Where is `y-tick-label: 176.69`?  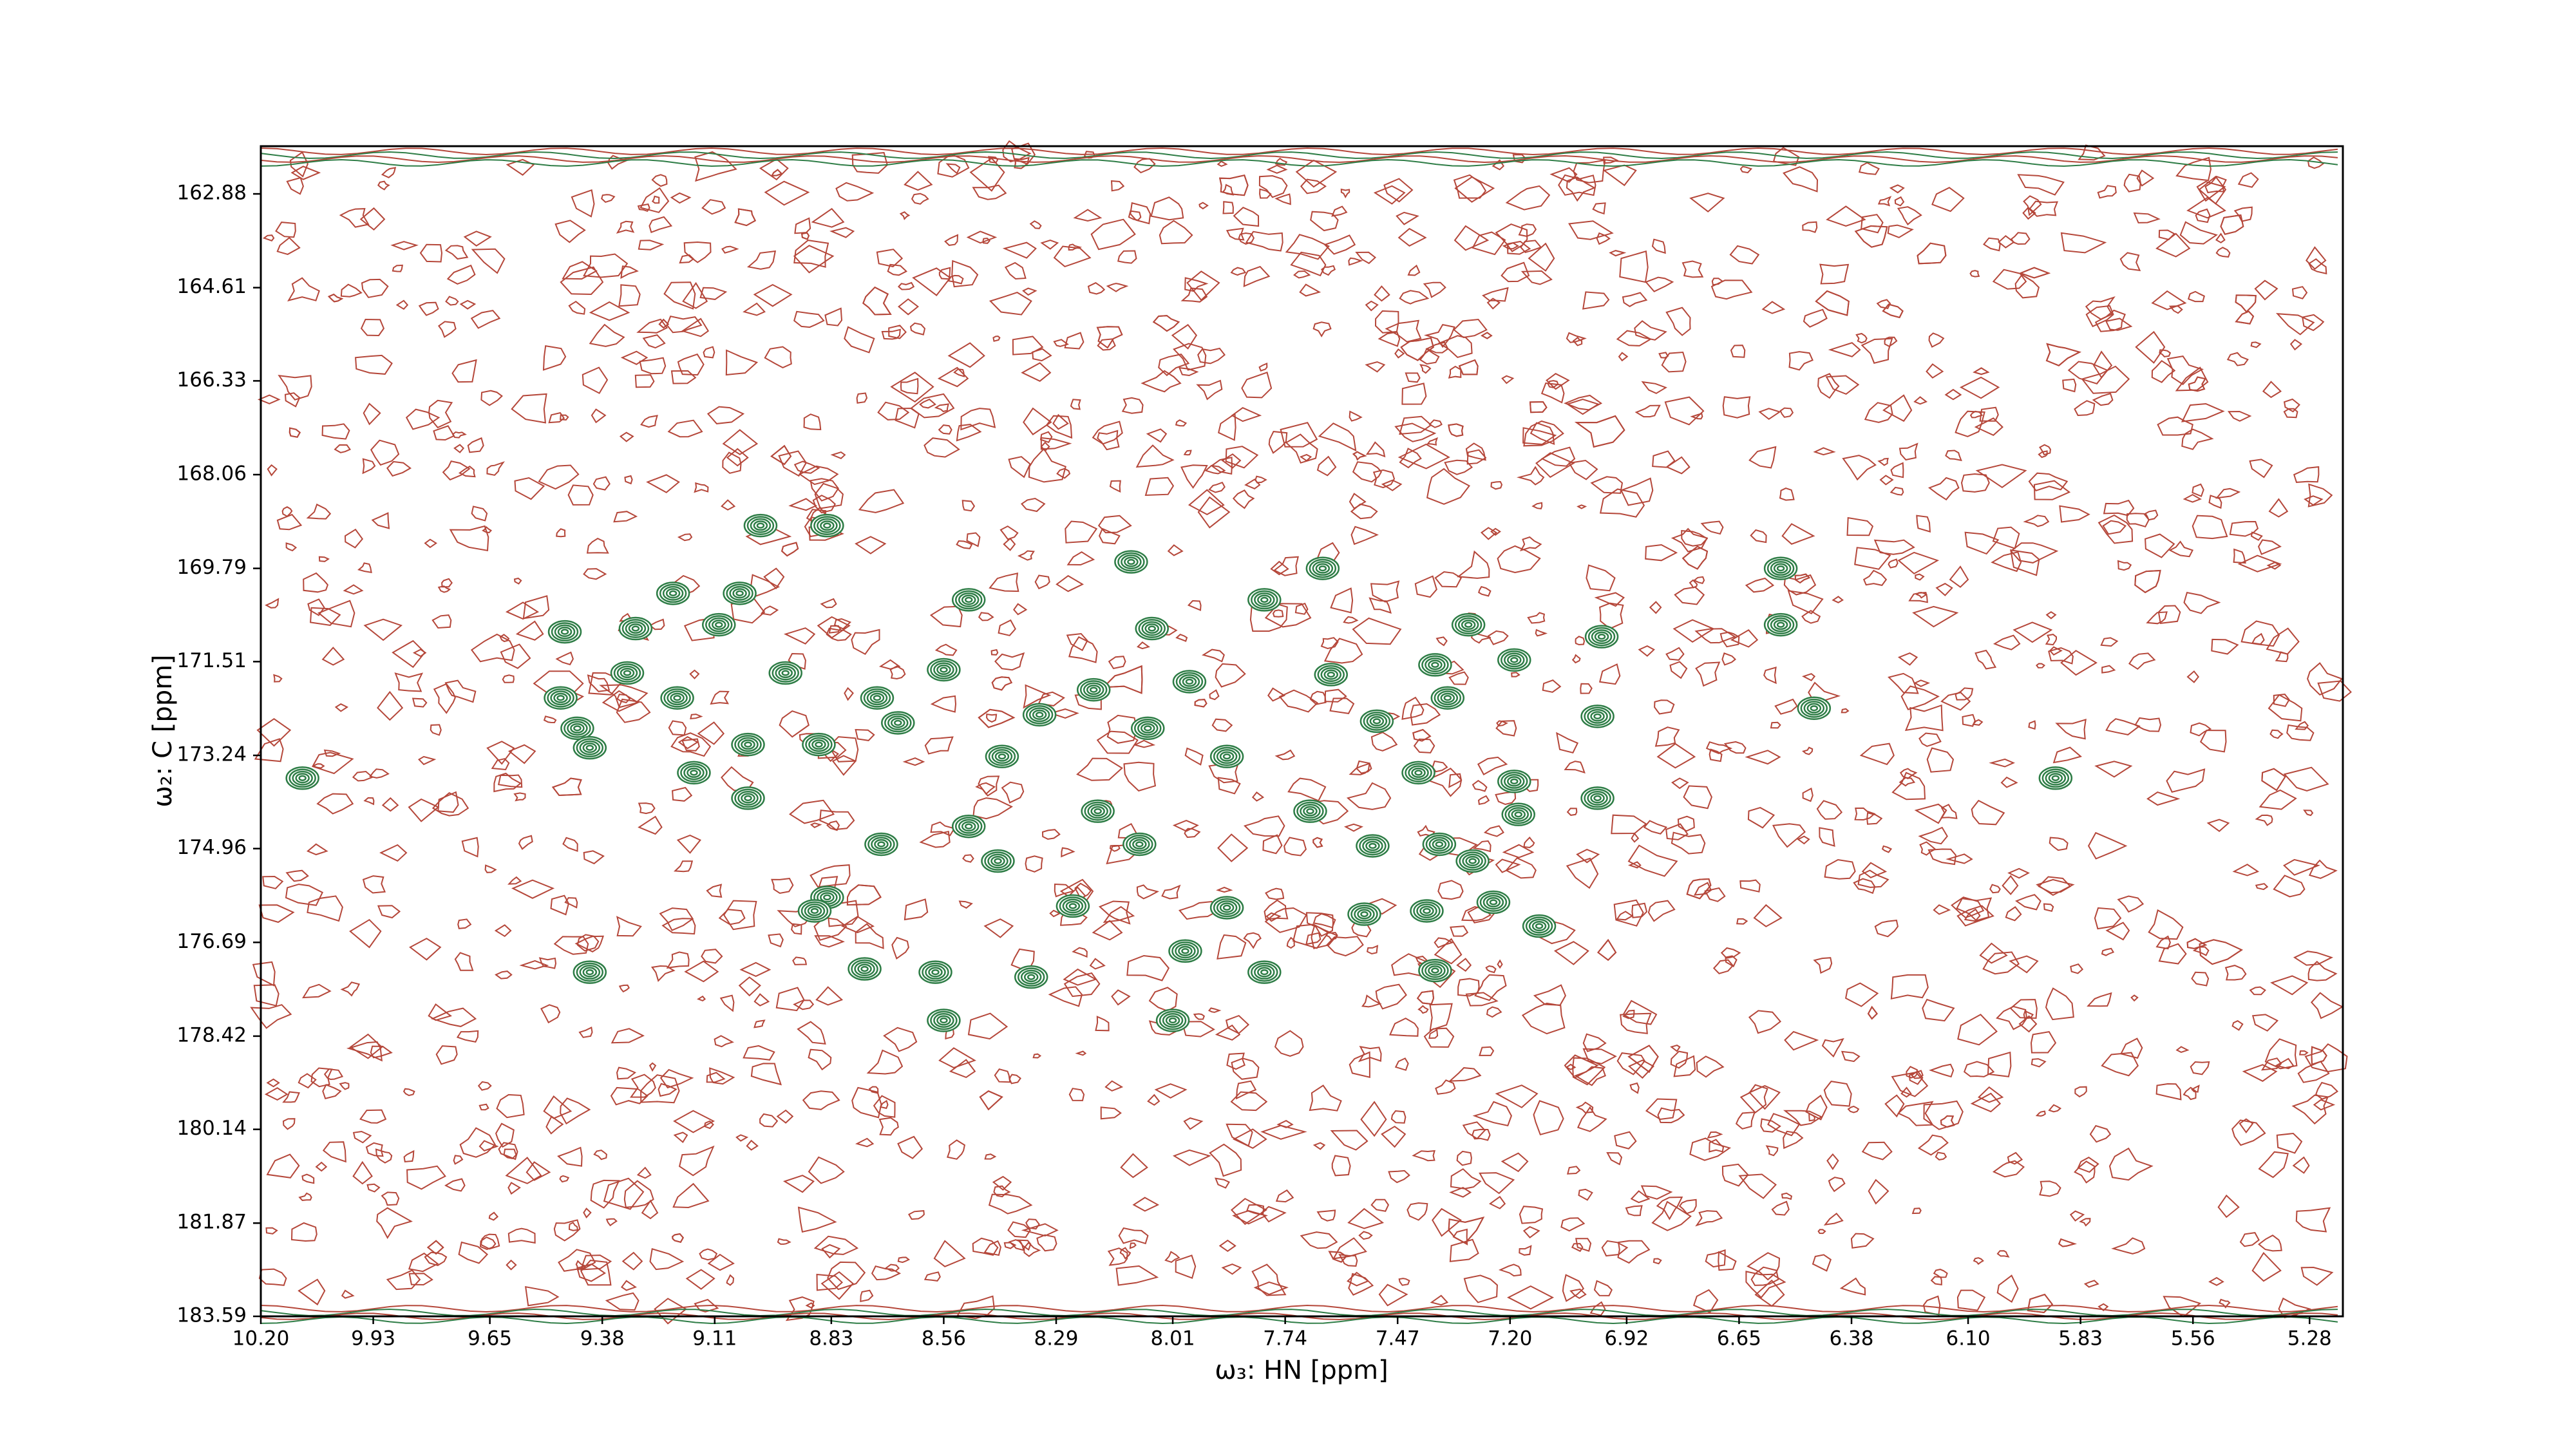
y-tick-label: 176.69 is located at coordinates (212, 942).